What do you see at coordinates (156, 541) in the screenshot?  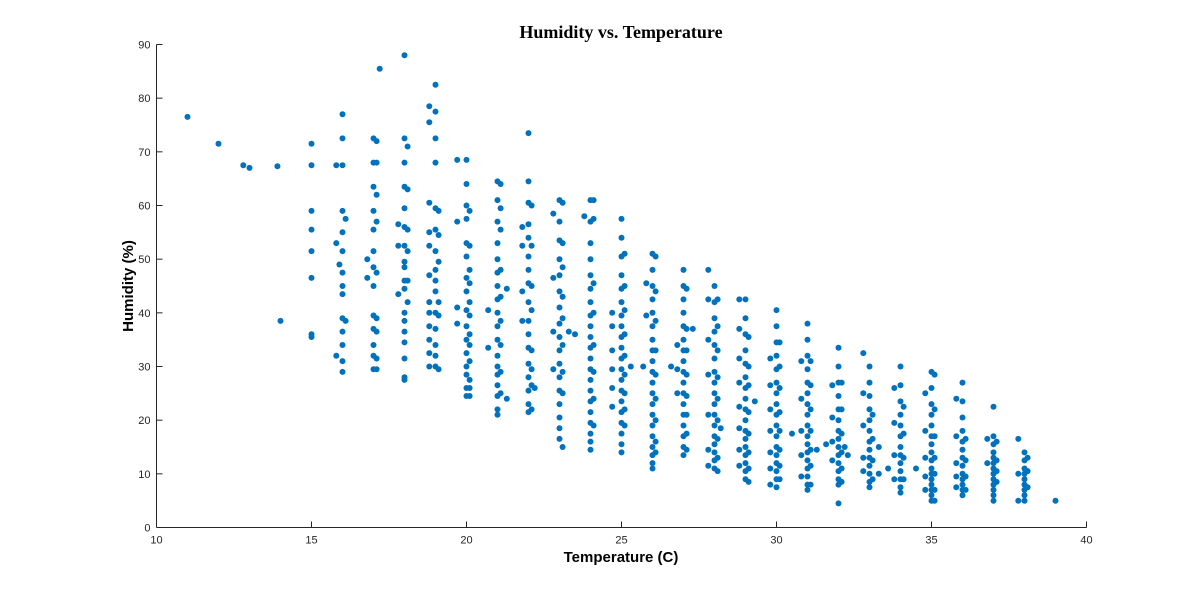 I see `x-tick-label: 10` at bounding box center [156, 541].